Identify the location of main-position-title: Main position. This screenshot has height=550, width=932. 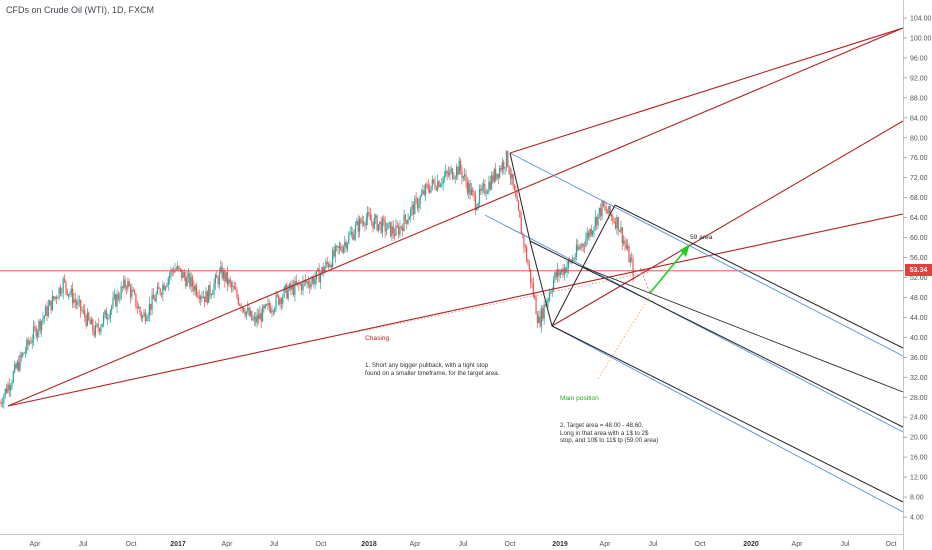
(579, 399).